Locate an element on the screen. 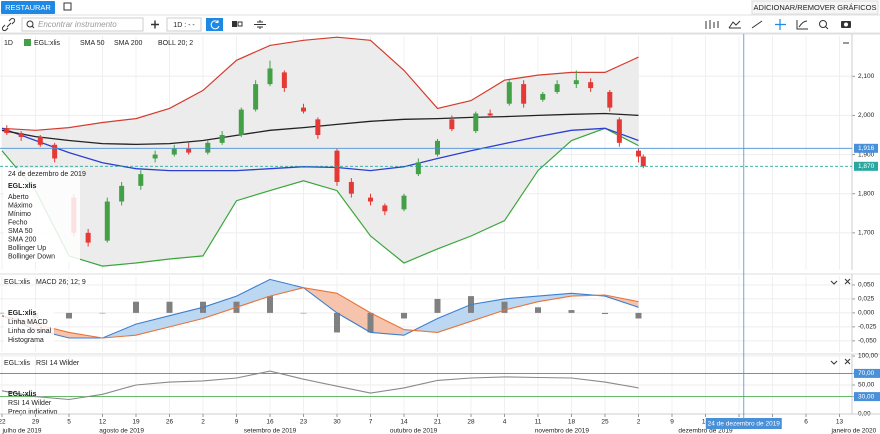 Image resolution: width=880 pixels, height=434 pixels. month-label: novembro de 2019 is located at coordinates (562, 431).